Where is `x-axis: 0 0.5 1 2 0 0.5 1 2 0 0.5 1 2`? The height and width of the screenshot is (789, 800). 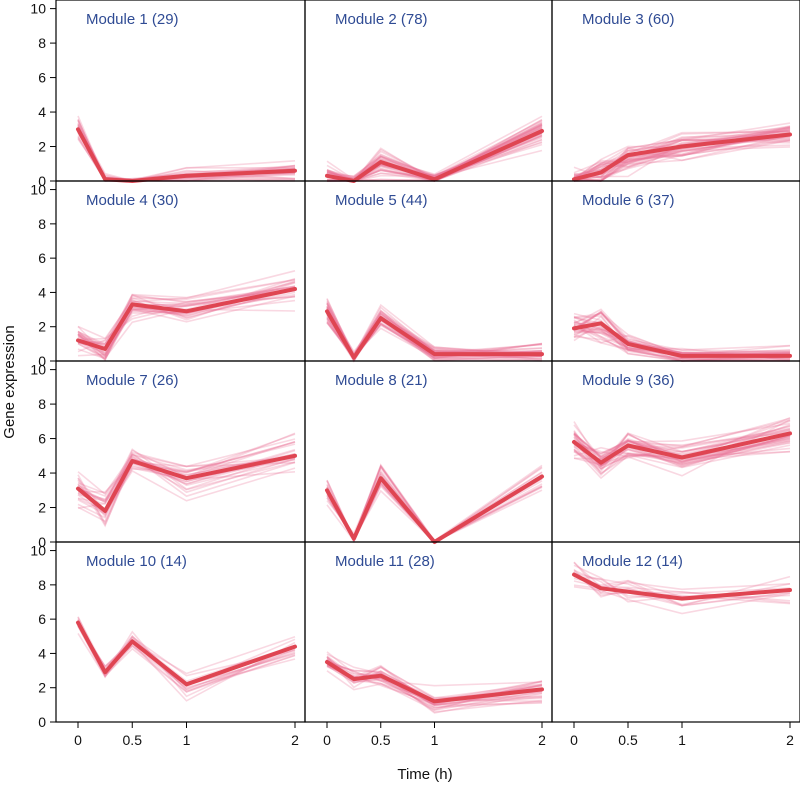
x-axis: 0 0.5 1 2 0 0.5 1 2 0 0.5 1 2 is located at coordinates (434, 735).